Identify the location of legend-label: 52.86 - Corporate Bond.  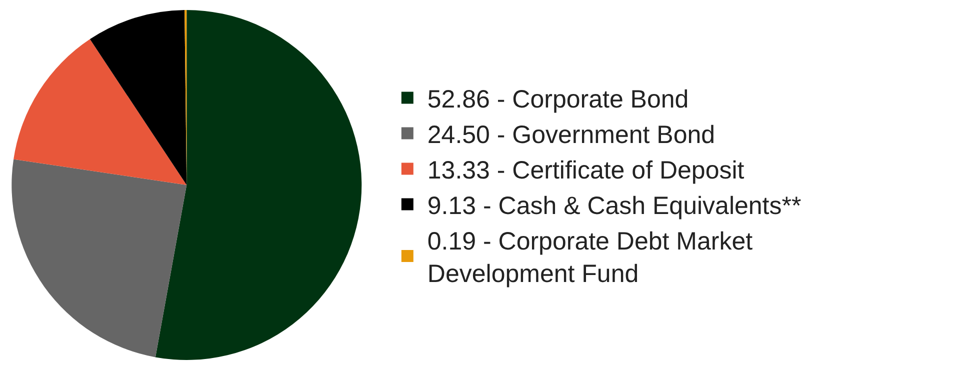
(558, 100).